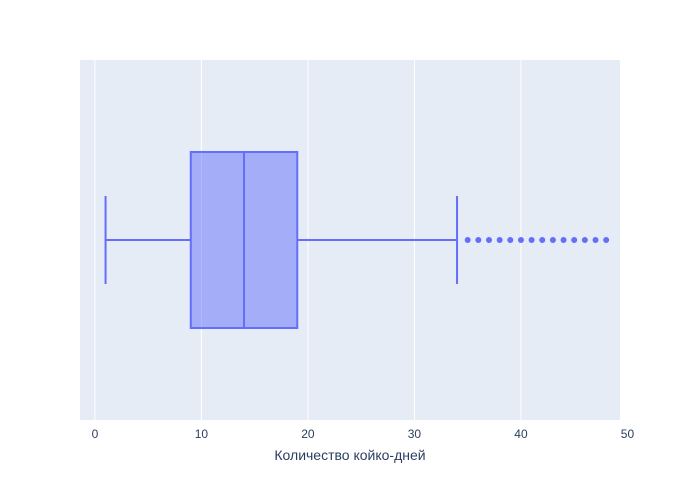 The height and width of the screenshot is (500, 700). Describe the element at coordinates (202, 434) in the screenshot. I see `x-tick-label: 10` at that location.